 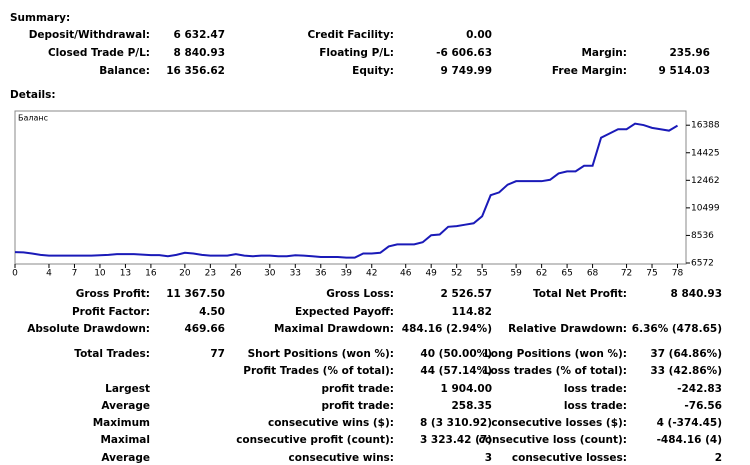 What do you see at coordinates (185, 274) in the screenshot?
I see `x-tick-label: 20` at bounding box center [185, 274].